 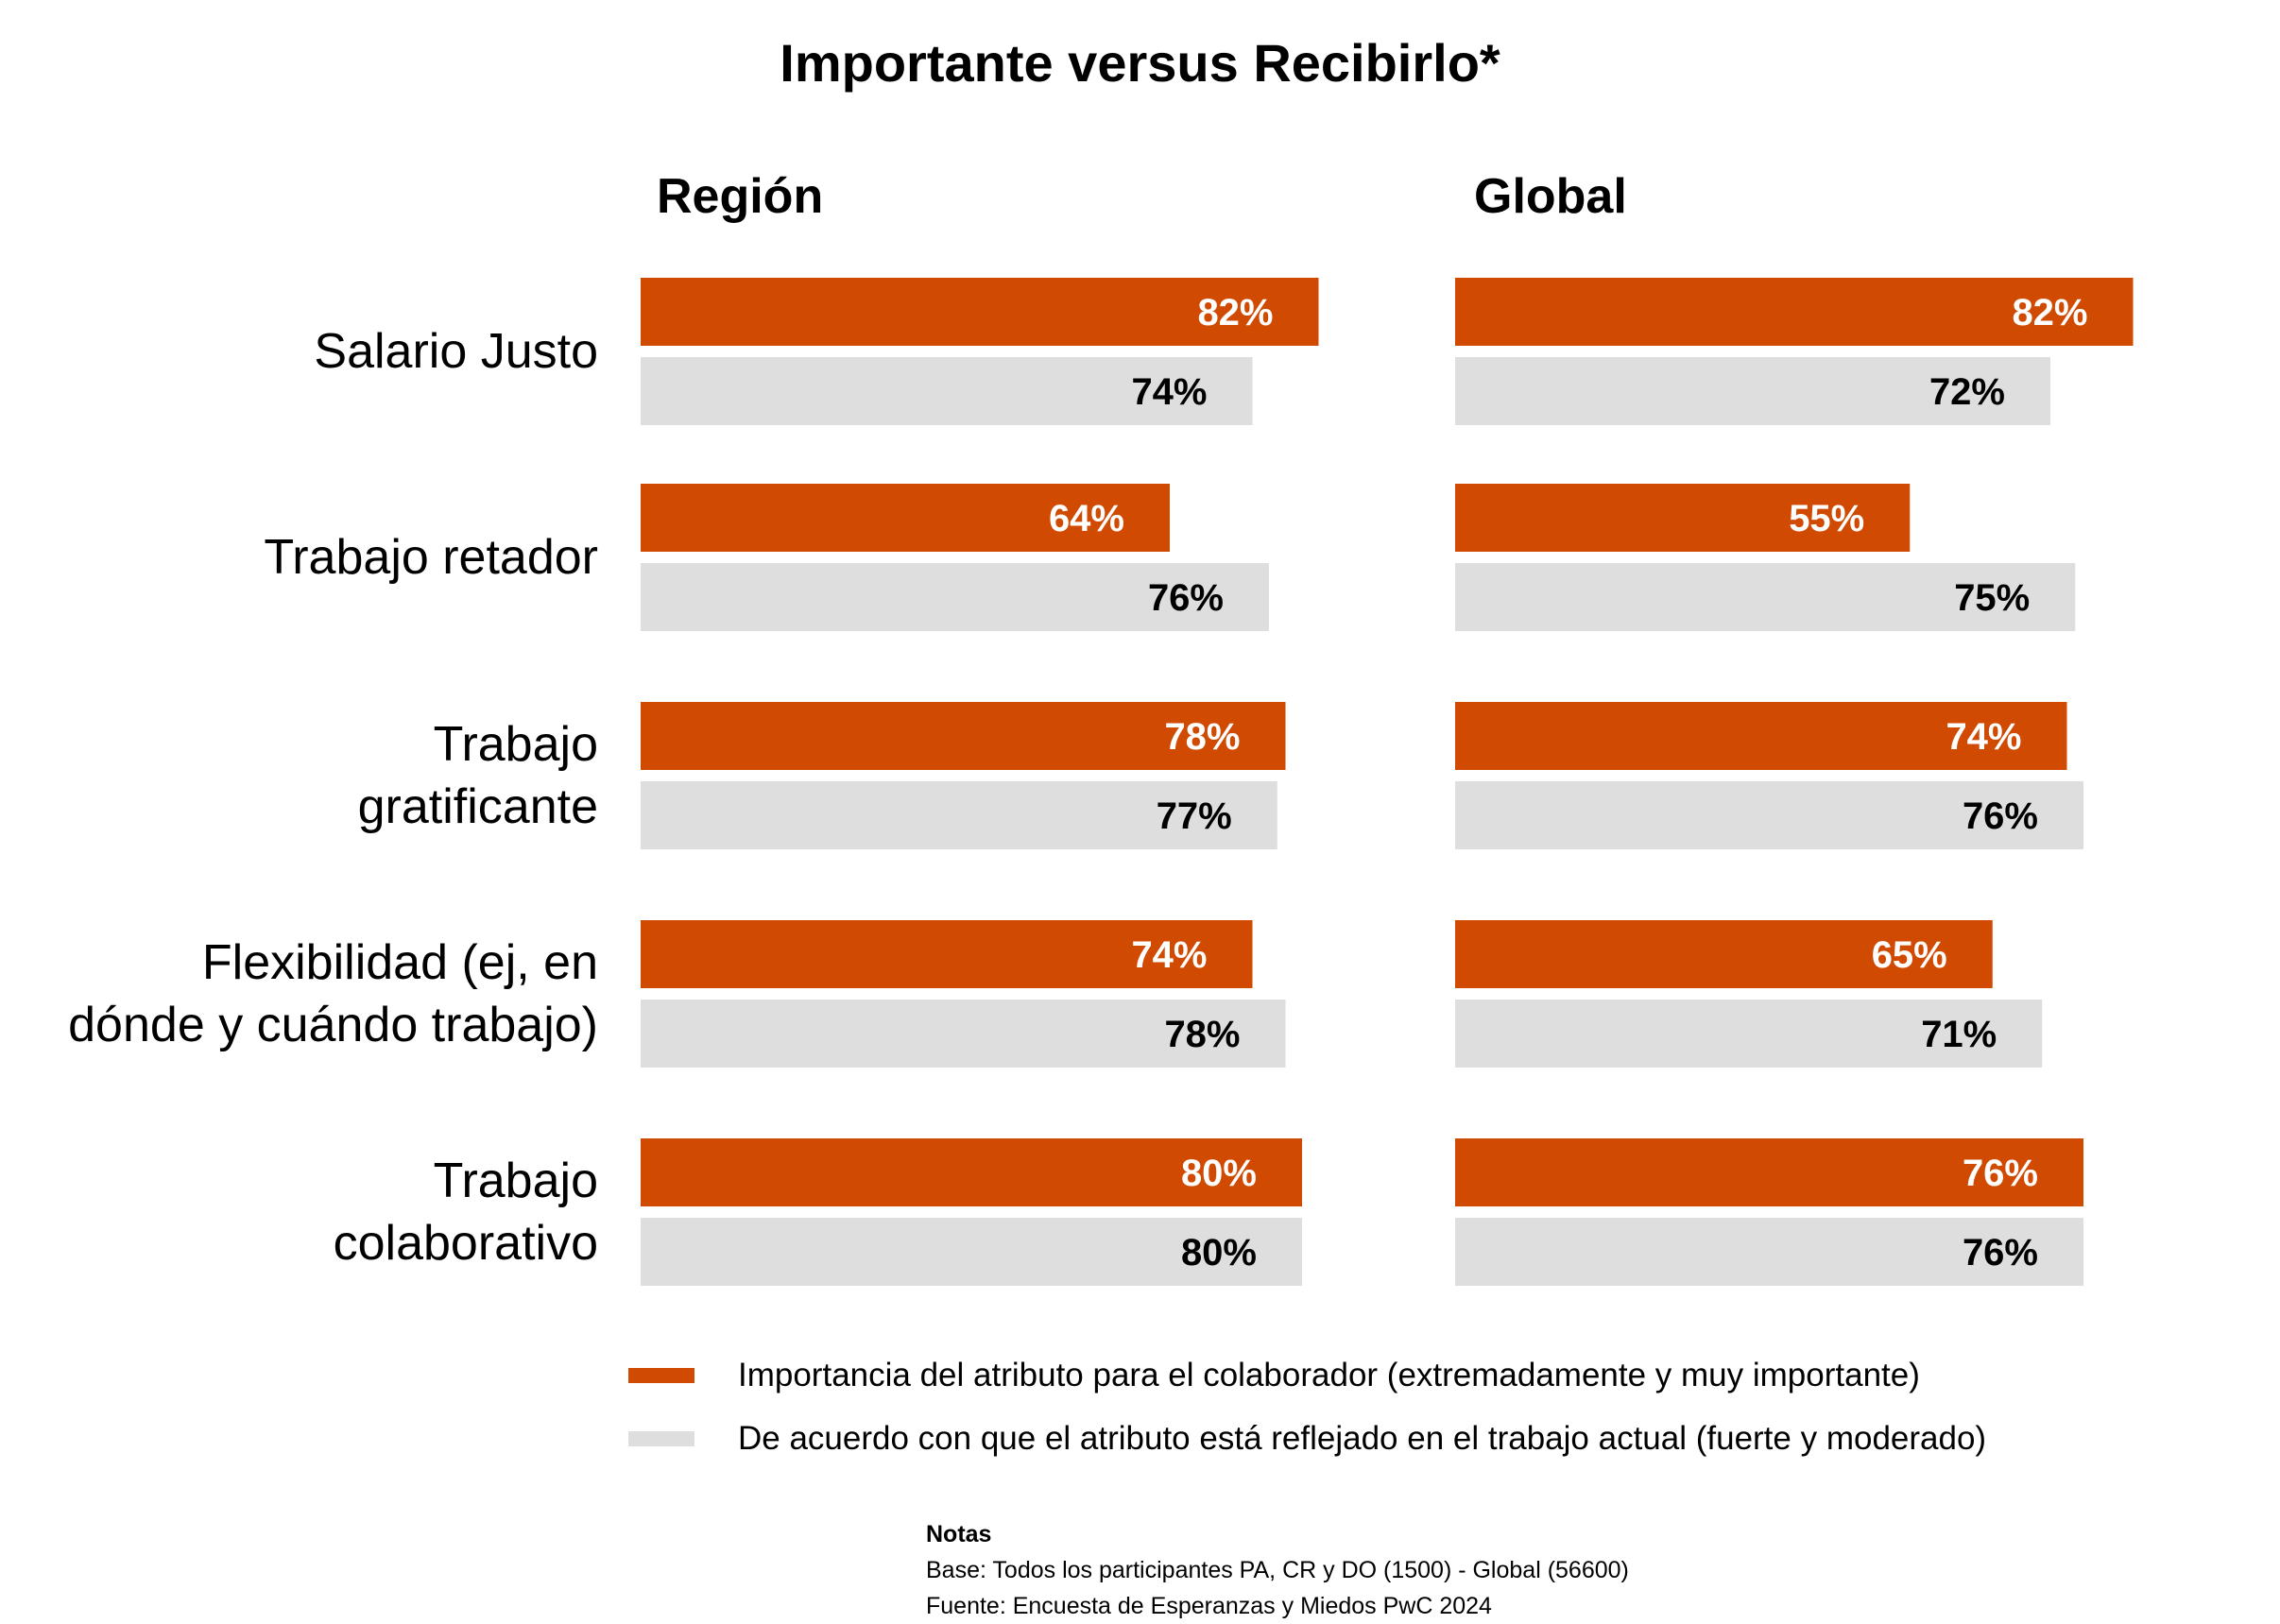 I want to click on category-label-trabajo-retador: Trabajo retador, so click(x=431, y=557).